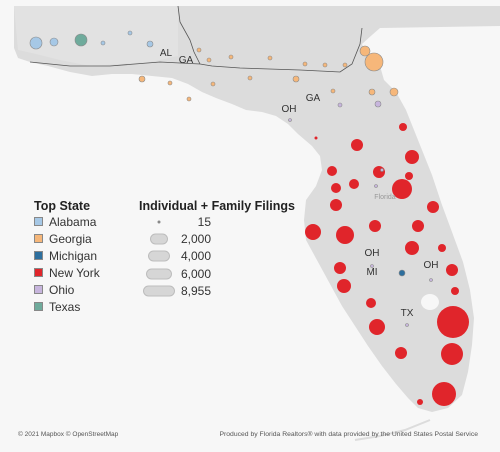 This screenshot has height=452, width=500. Describe the element at coordinates (430, 302) in the screenshot. I see `lake-okeechobee` at that location.